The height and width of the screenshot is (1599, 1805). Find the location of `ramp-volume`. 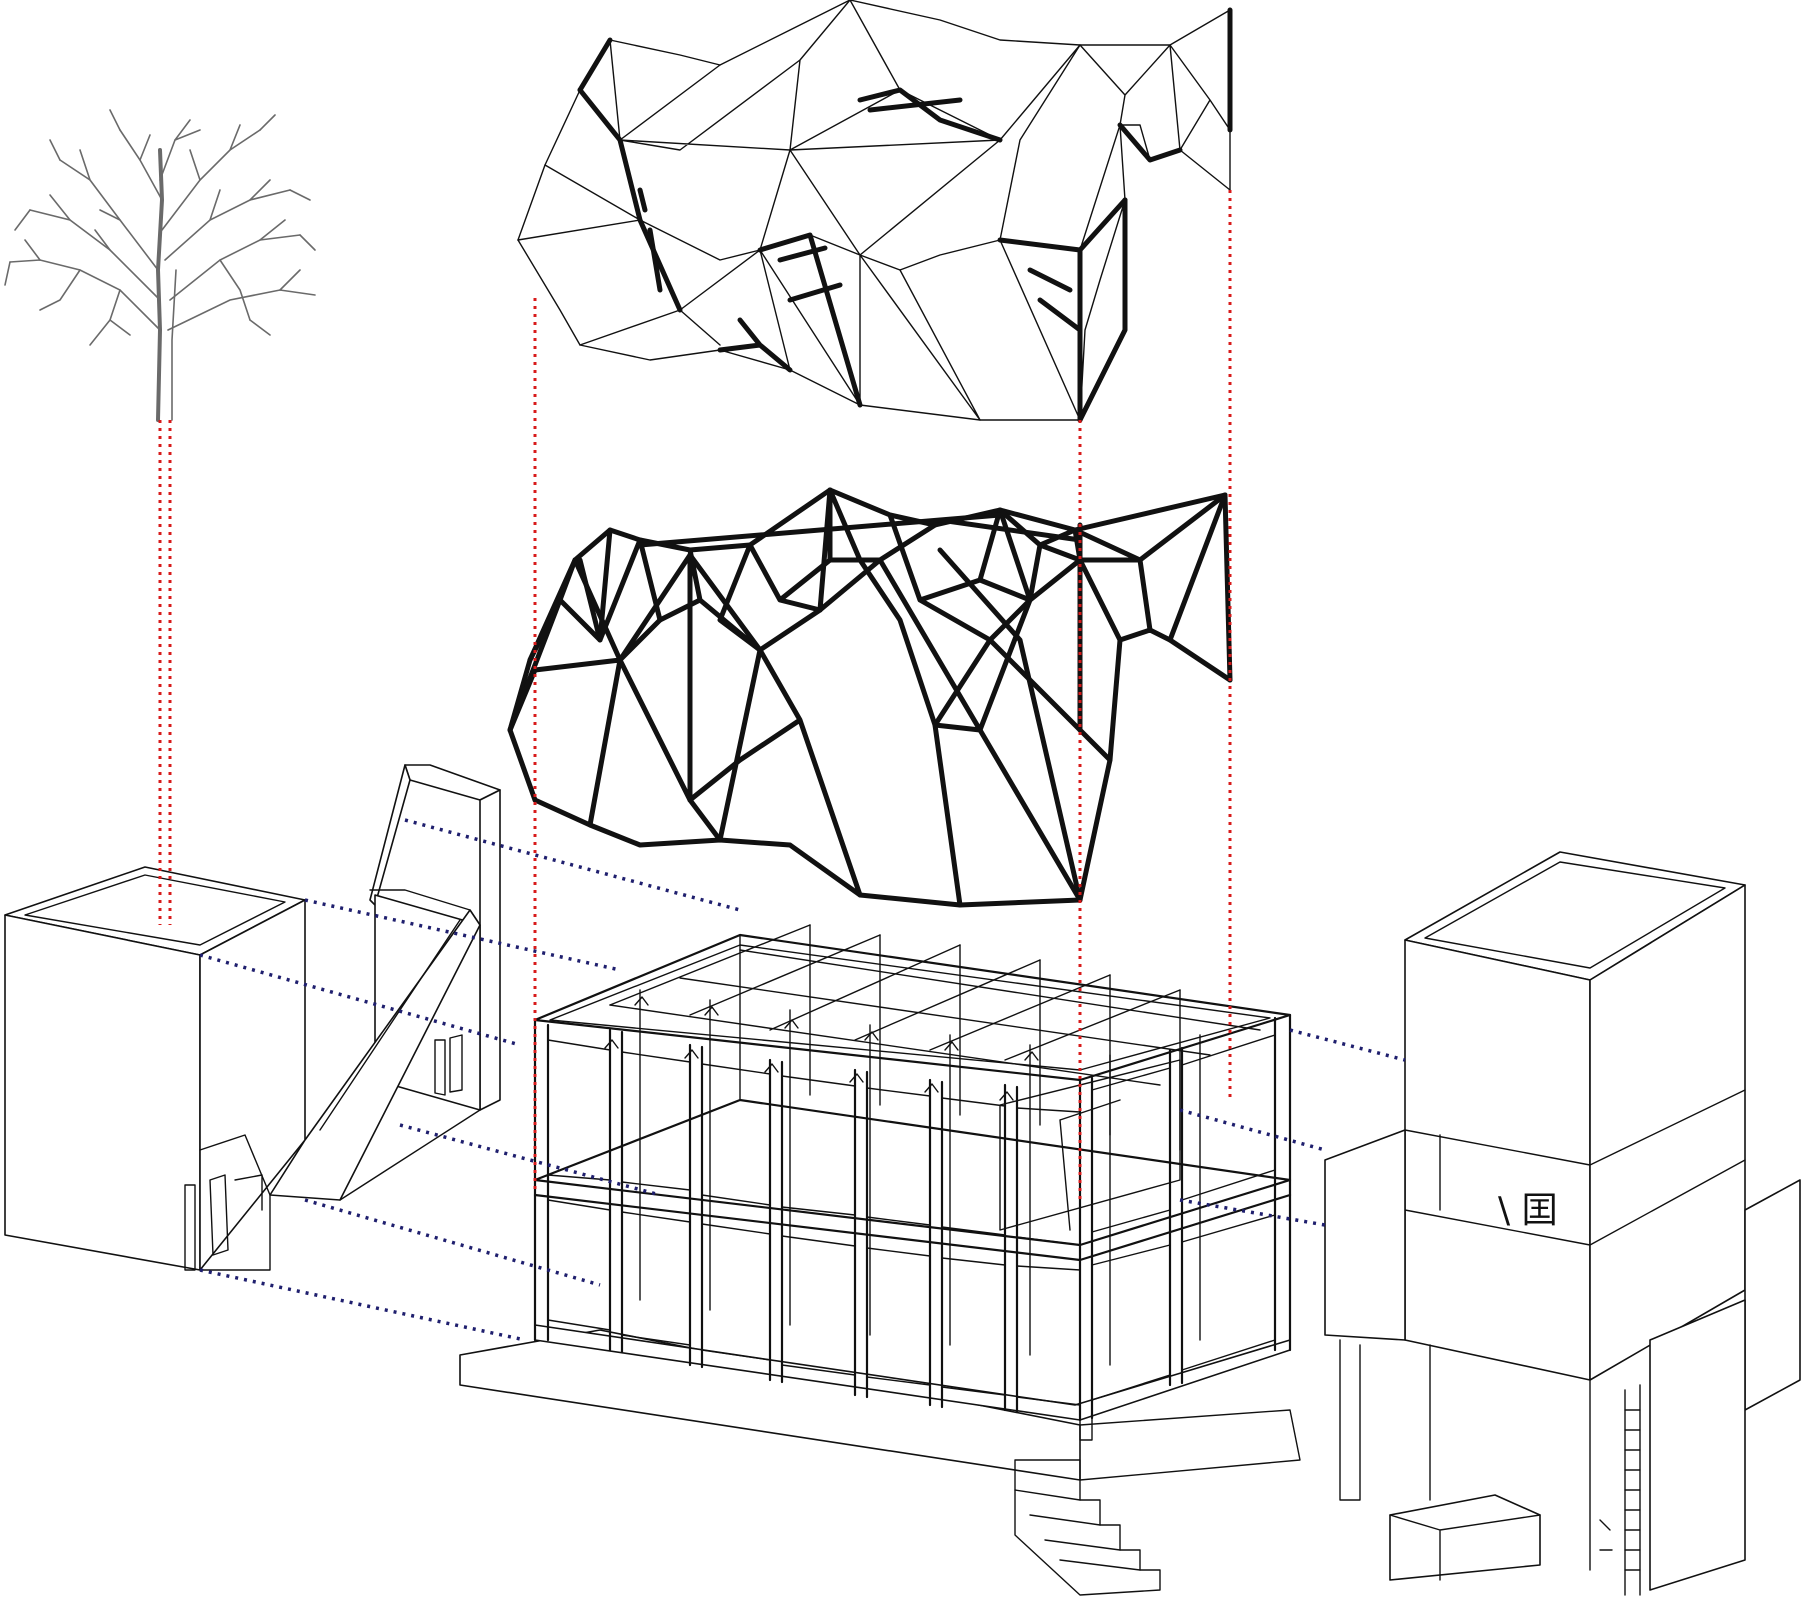

ramp-volume is located at coordinates (385, 982).